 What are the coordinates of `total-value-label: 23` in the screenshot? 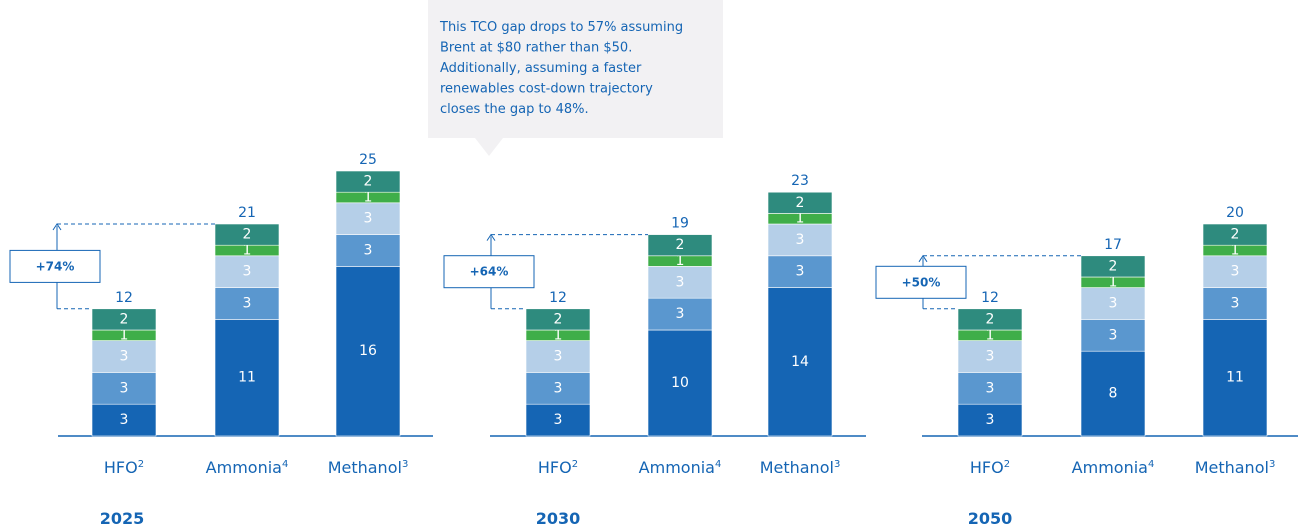 It's located at (800, 181).